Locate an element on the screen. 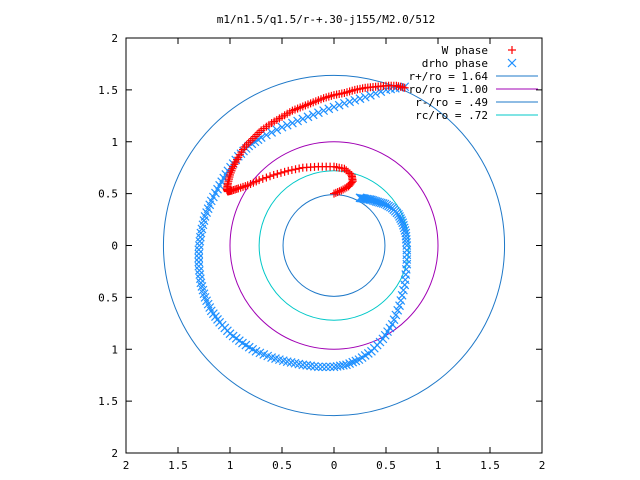  y-tick-label: 0 is located at coordinates (114, 246).